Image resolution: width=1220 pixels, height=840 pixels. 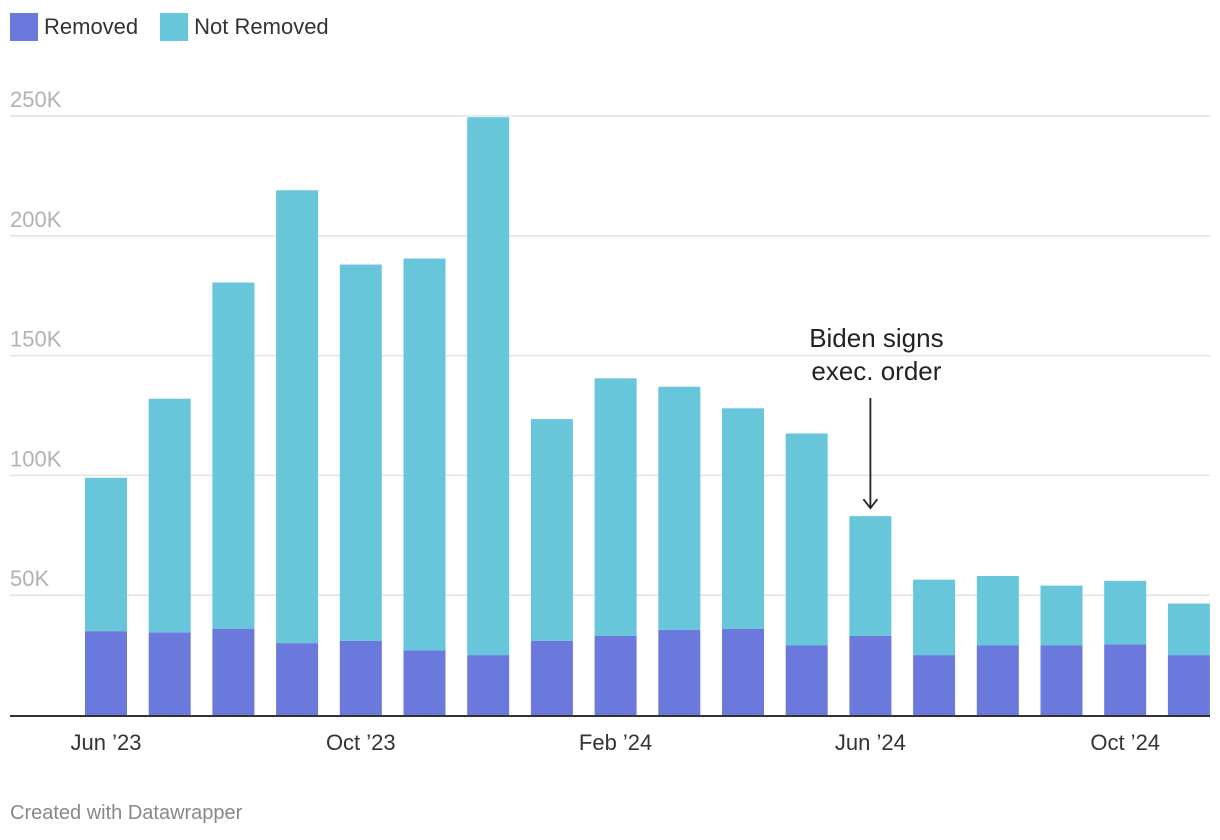 I want to click on annotation-text: Biden signs, so click(x=876, y=338).